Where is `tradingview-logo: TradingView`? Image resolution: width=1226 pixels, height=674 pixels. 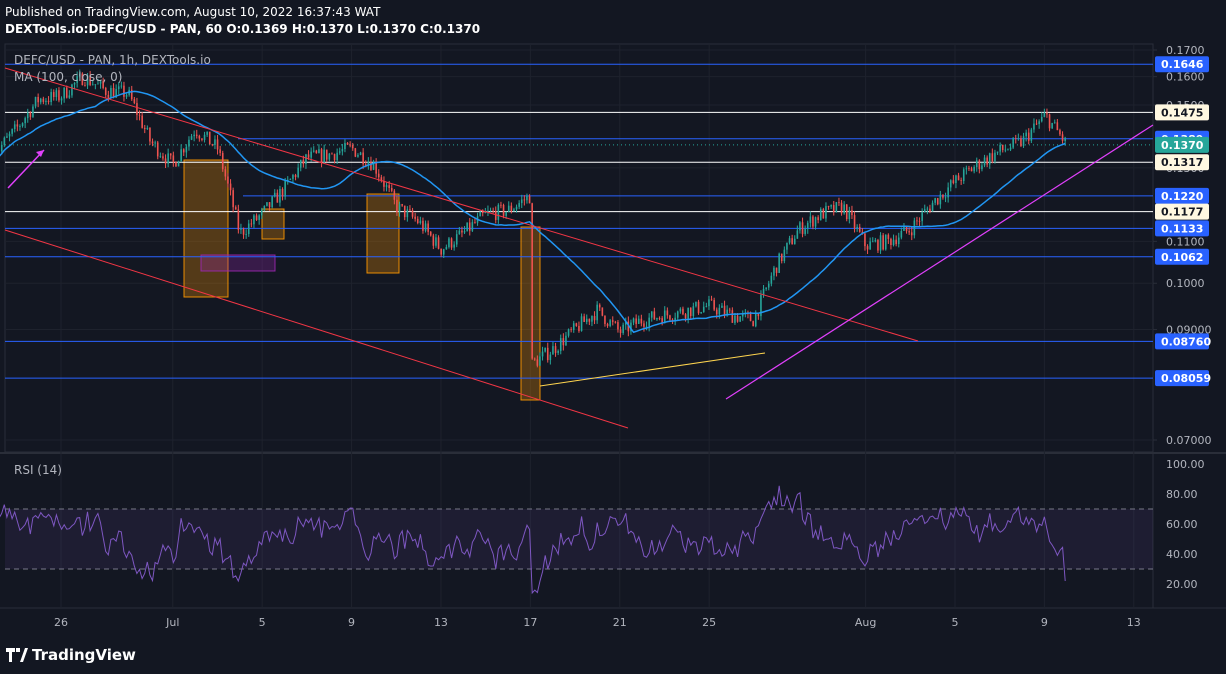 tradingview-logo: TradingView is located at coordinates (71, 655).